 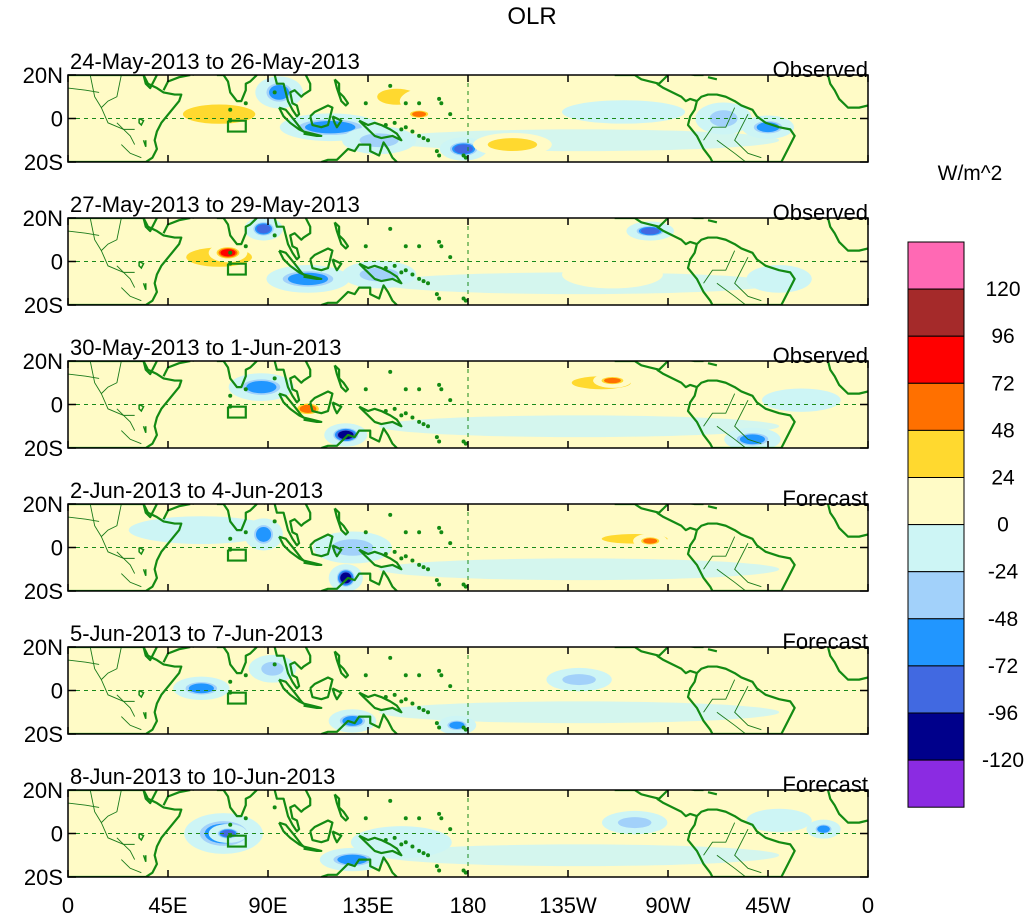 I want to click on panel-period: 24-May-2013 to 26-May-2013, so click(x=215, y=61).